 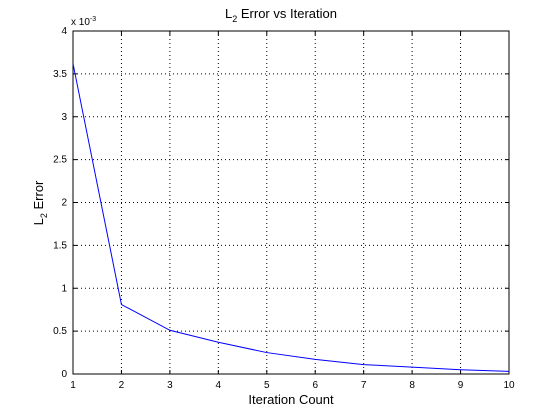 I want to click on x-tick-label: 6, so click(x=315, y=385).